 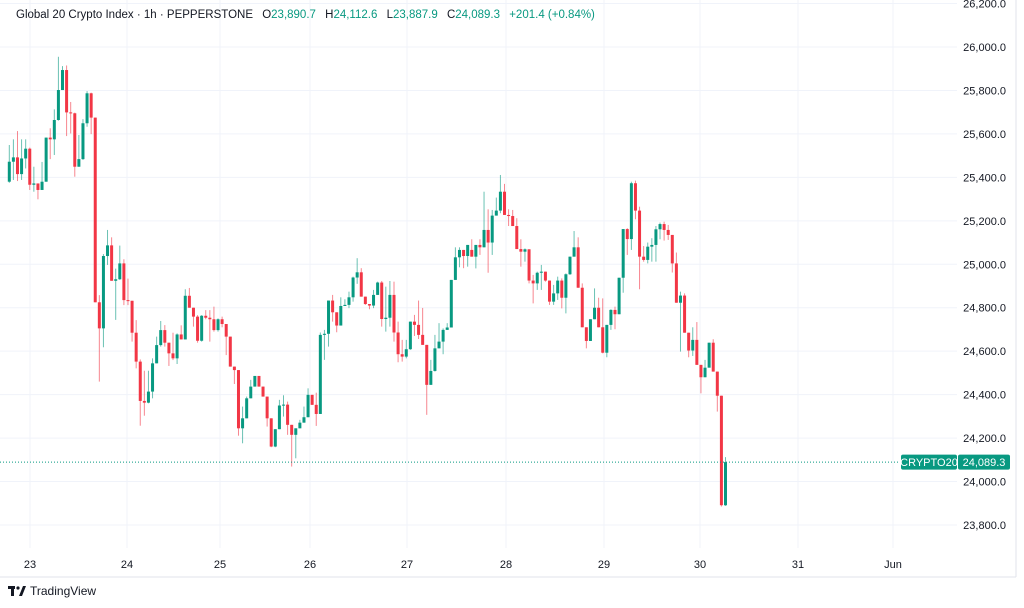 What do you see at coordinates (984, 48) in the screenshot?
I see `y-tick-label: 26,000.0` at bounding box center [984, 48].